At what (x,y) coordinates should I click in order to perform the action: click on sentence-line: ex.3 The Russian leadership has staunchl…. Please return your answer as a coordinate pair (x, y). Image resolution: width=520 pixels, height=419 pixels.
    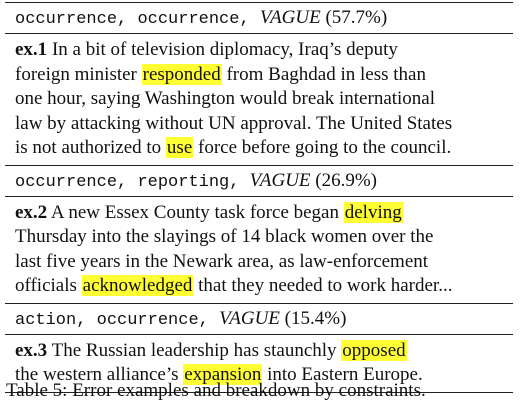
    Looking at the image, I should click on (260, 351).